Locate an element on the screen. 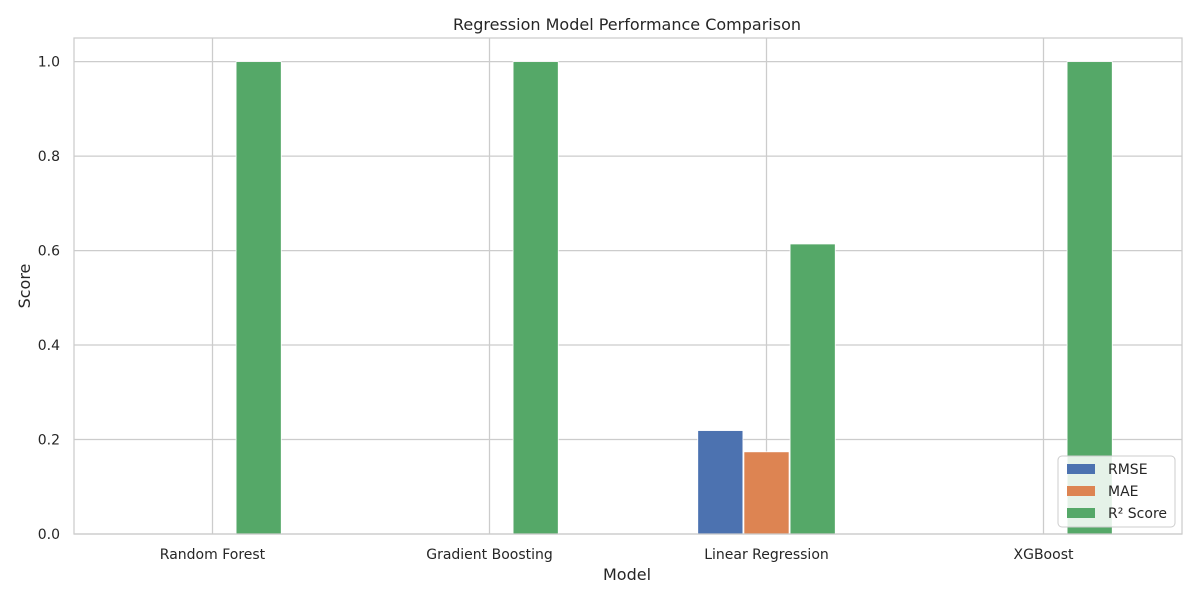 The image size is (1200, 600). y-tick-label-0: 0.0 is located at coordinates (49, 535).